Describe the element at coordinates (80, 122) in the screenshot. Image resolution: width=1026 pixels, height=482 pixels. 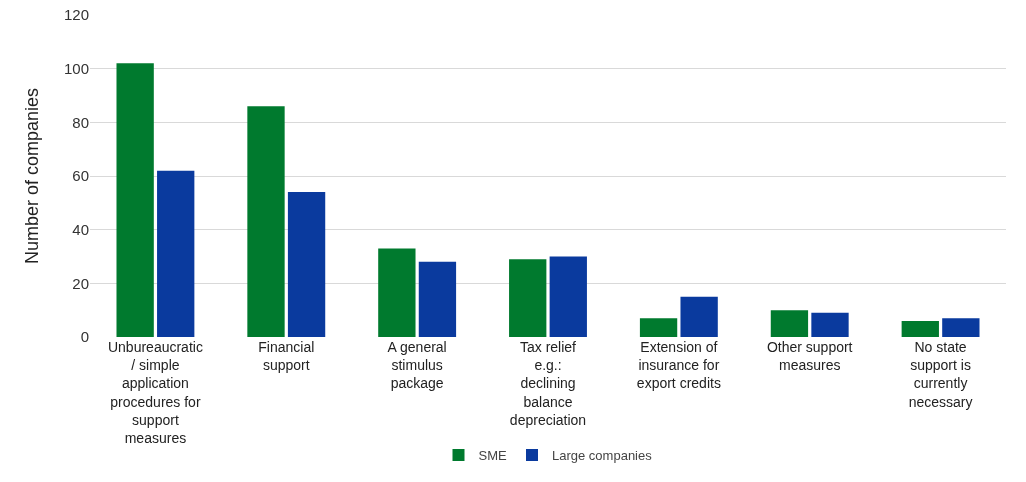
I see `y-tick-label: 80` at that location.